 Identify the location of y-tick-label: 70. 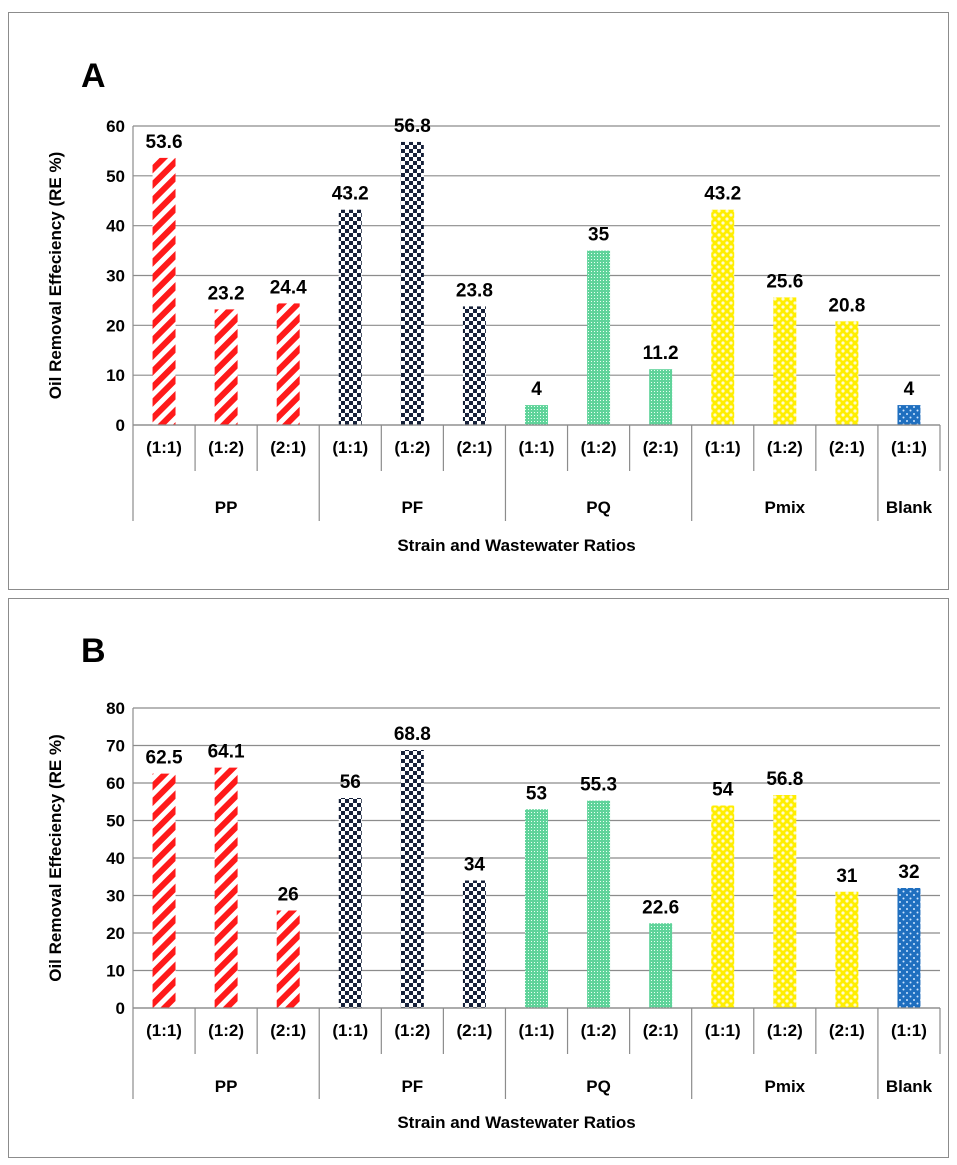
(115, 746).